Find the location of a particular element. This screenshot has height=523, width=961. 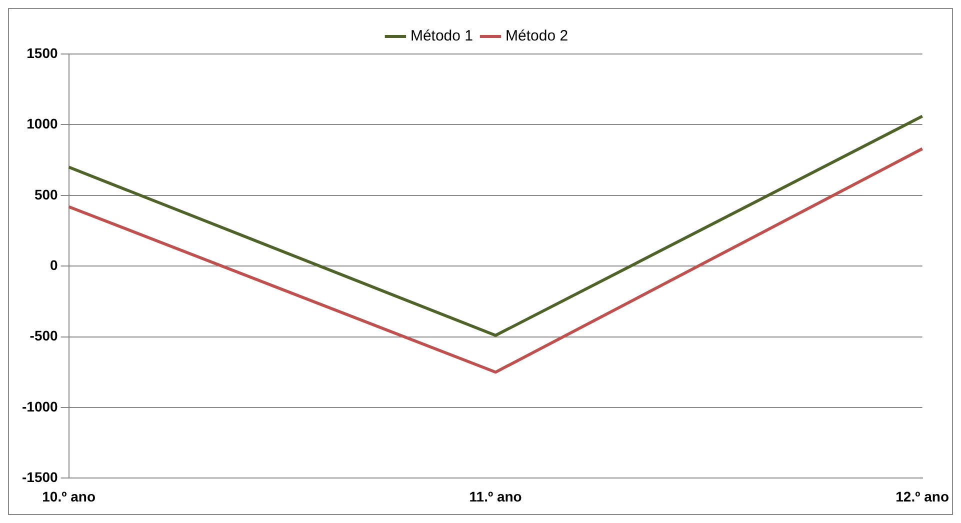

y-tick-label: 0 is located at coordinates (54, 264).